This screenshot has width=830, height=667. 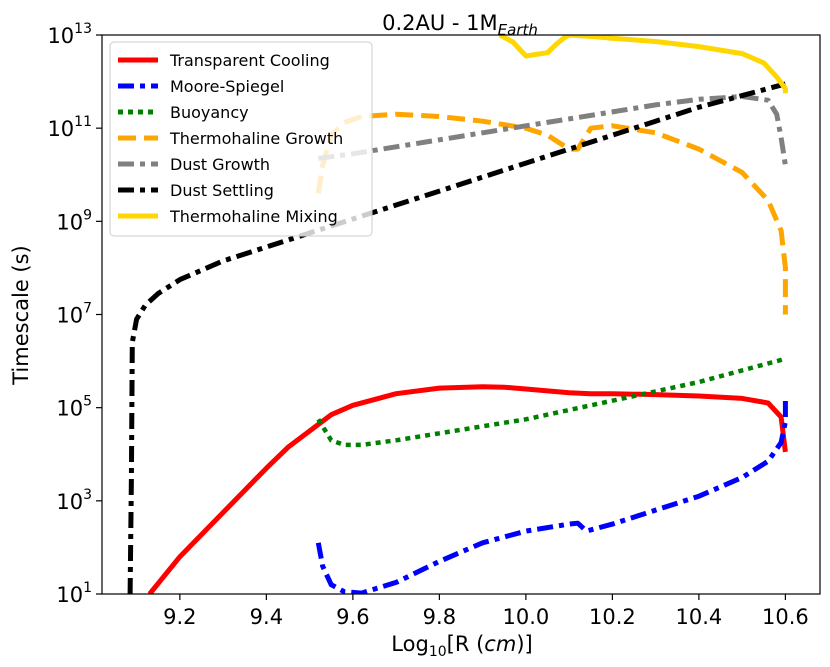 What do you see at coordinates (249, 60) in the screenshot?
I see `legend-label-transparent-cooling: Transparent Cooling` at bounding box center [249, 60].